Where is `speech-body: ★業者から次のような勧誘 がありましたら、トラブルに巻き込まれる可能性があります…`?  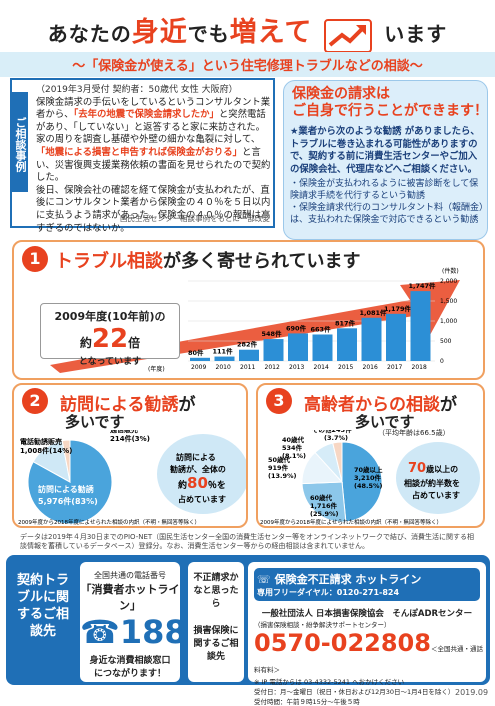 speech-body: ★業者から次のような勧誘 がありましたら、トラブルに巻き込まれる可能性があります… is located at coordinates (385, 150).